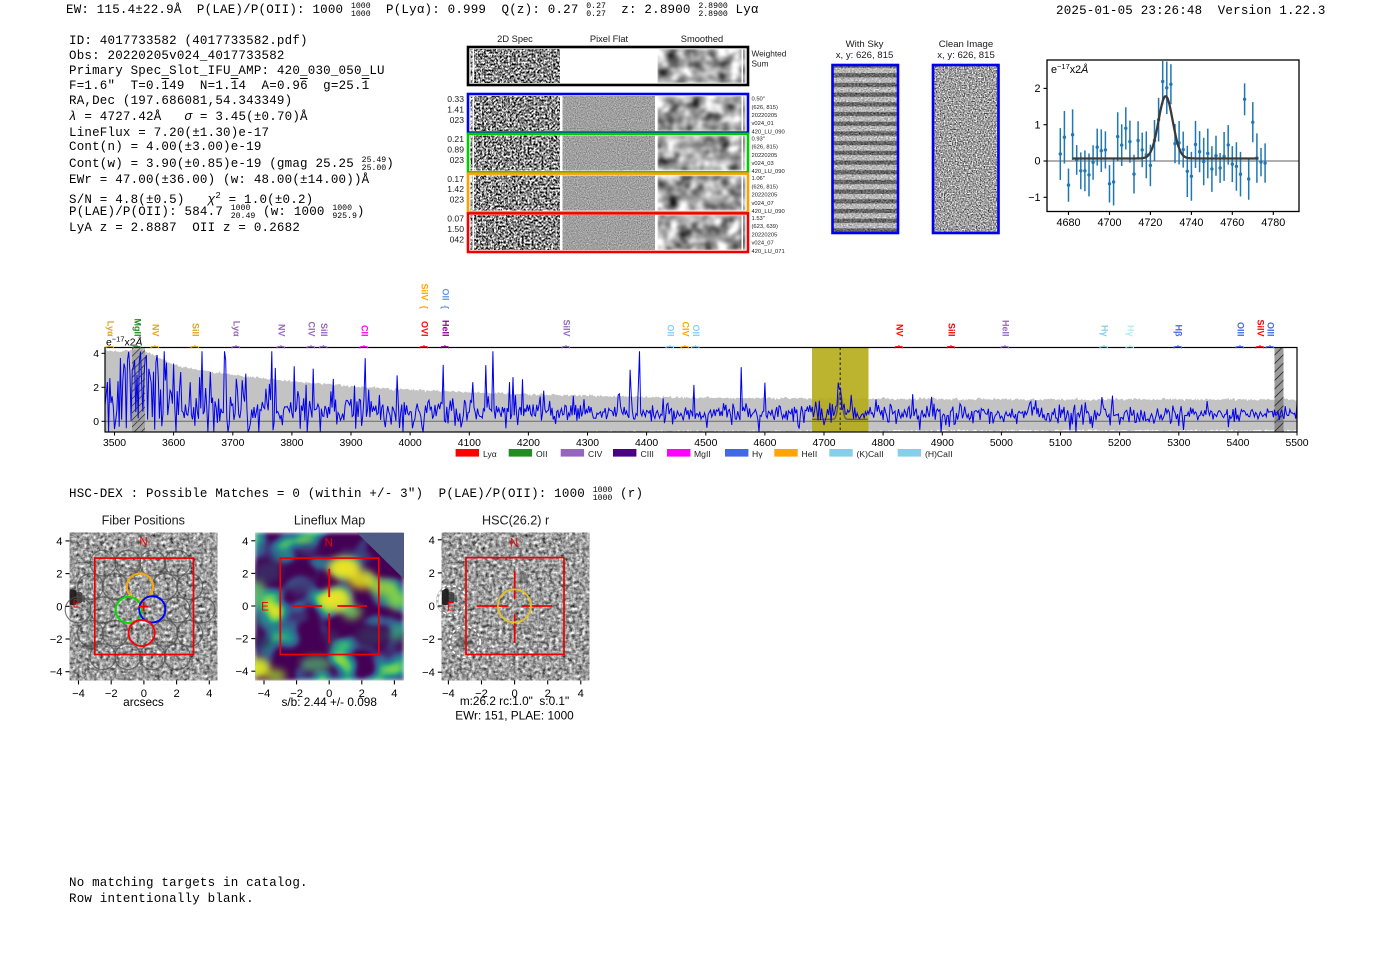 Image resolution: width=1400 pixels, height=953 pixels. What do you see at coordinates (469, 443) in the screenshot?
I see `svg-text: 4100` at bounding box center [469, 443].